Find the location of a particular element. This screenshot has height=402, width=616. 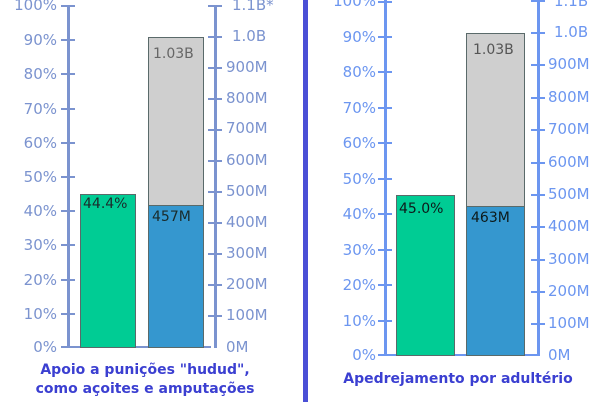

chart-divider is located at coordinates (305, 201).